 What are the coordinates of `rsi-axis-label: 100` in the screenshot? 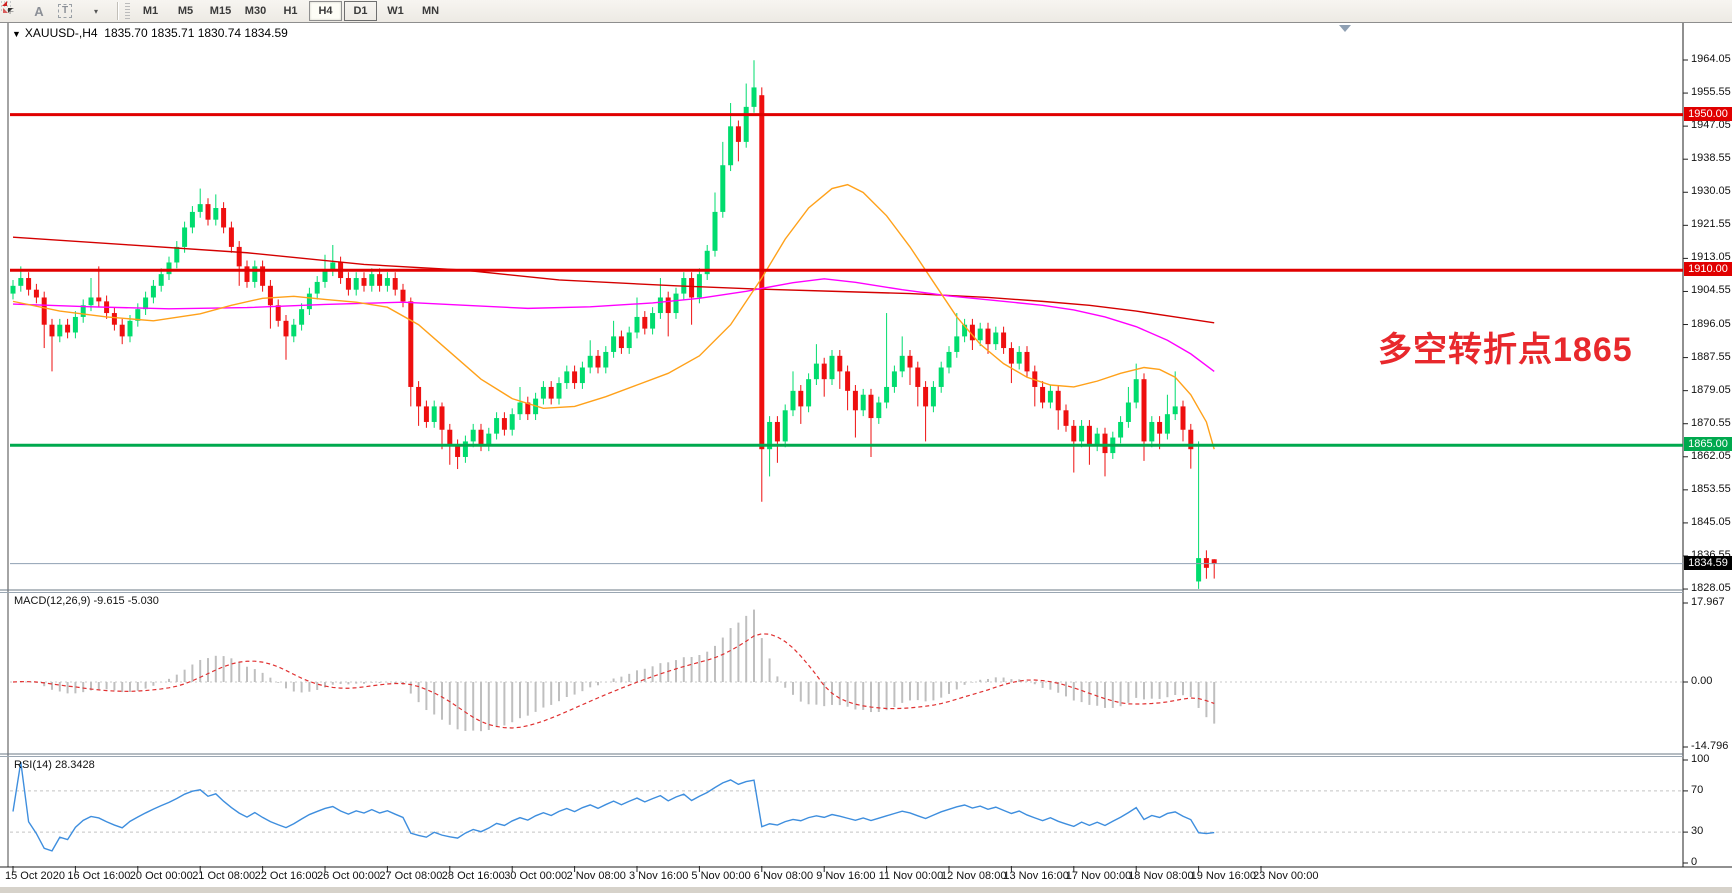 It's located at (1700, 759).